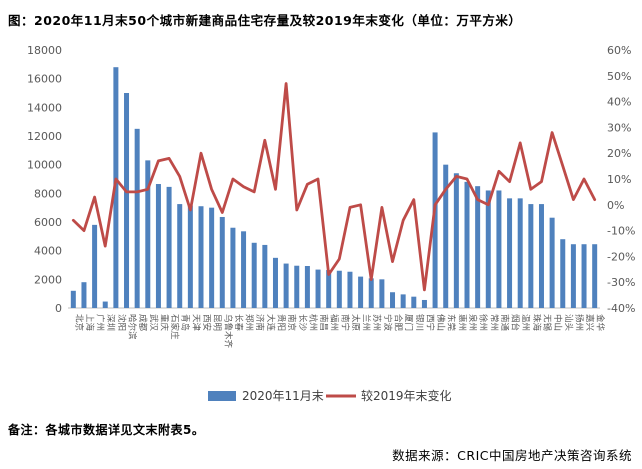 The width and height of the screenshot is (642, 469). I want to click on city-label: 东莞, so click(451, 323).